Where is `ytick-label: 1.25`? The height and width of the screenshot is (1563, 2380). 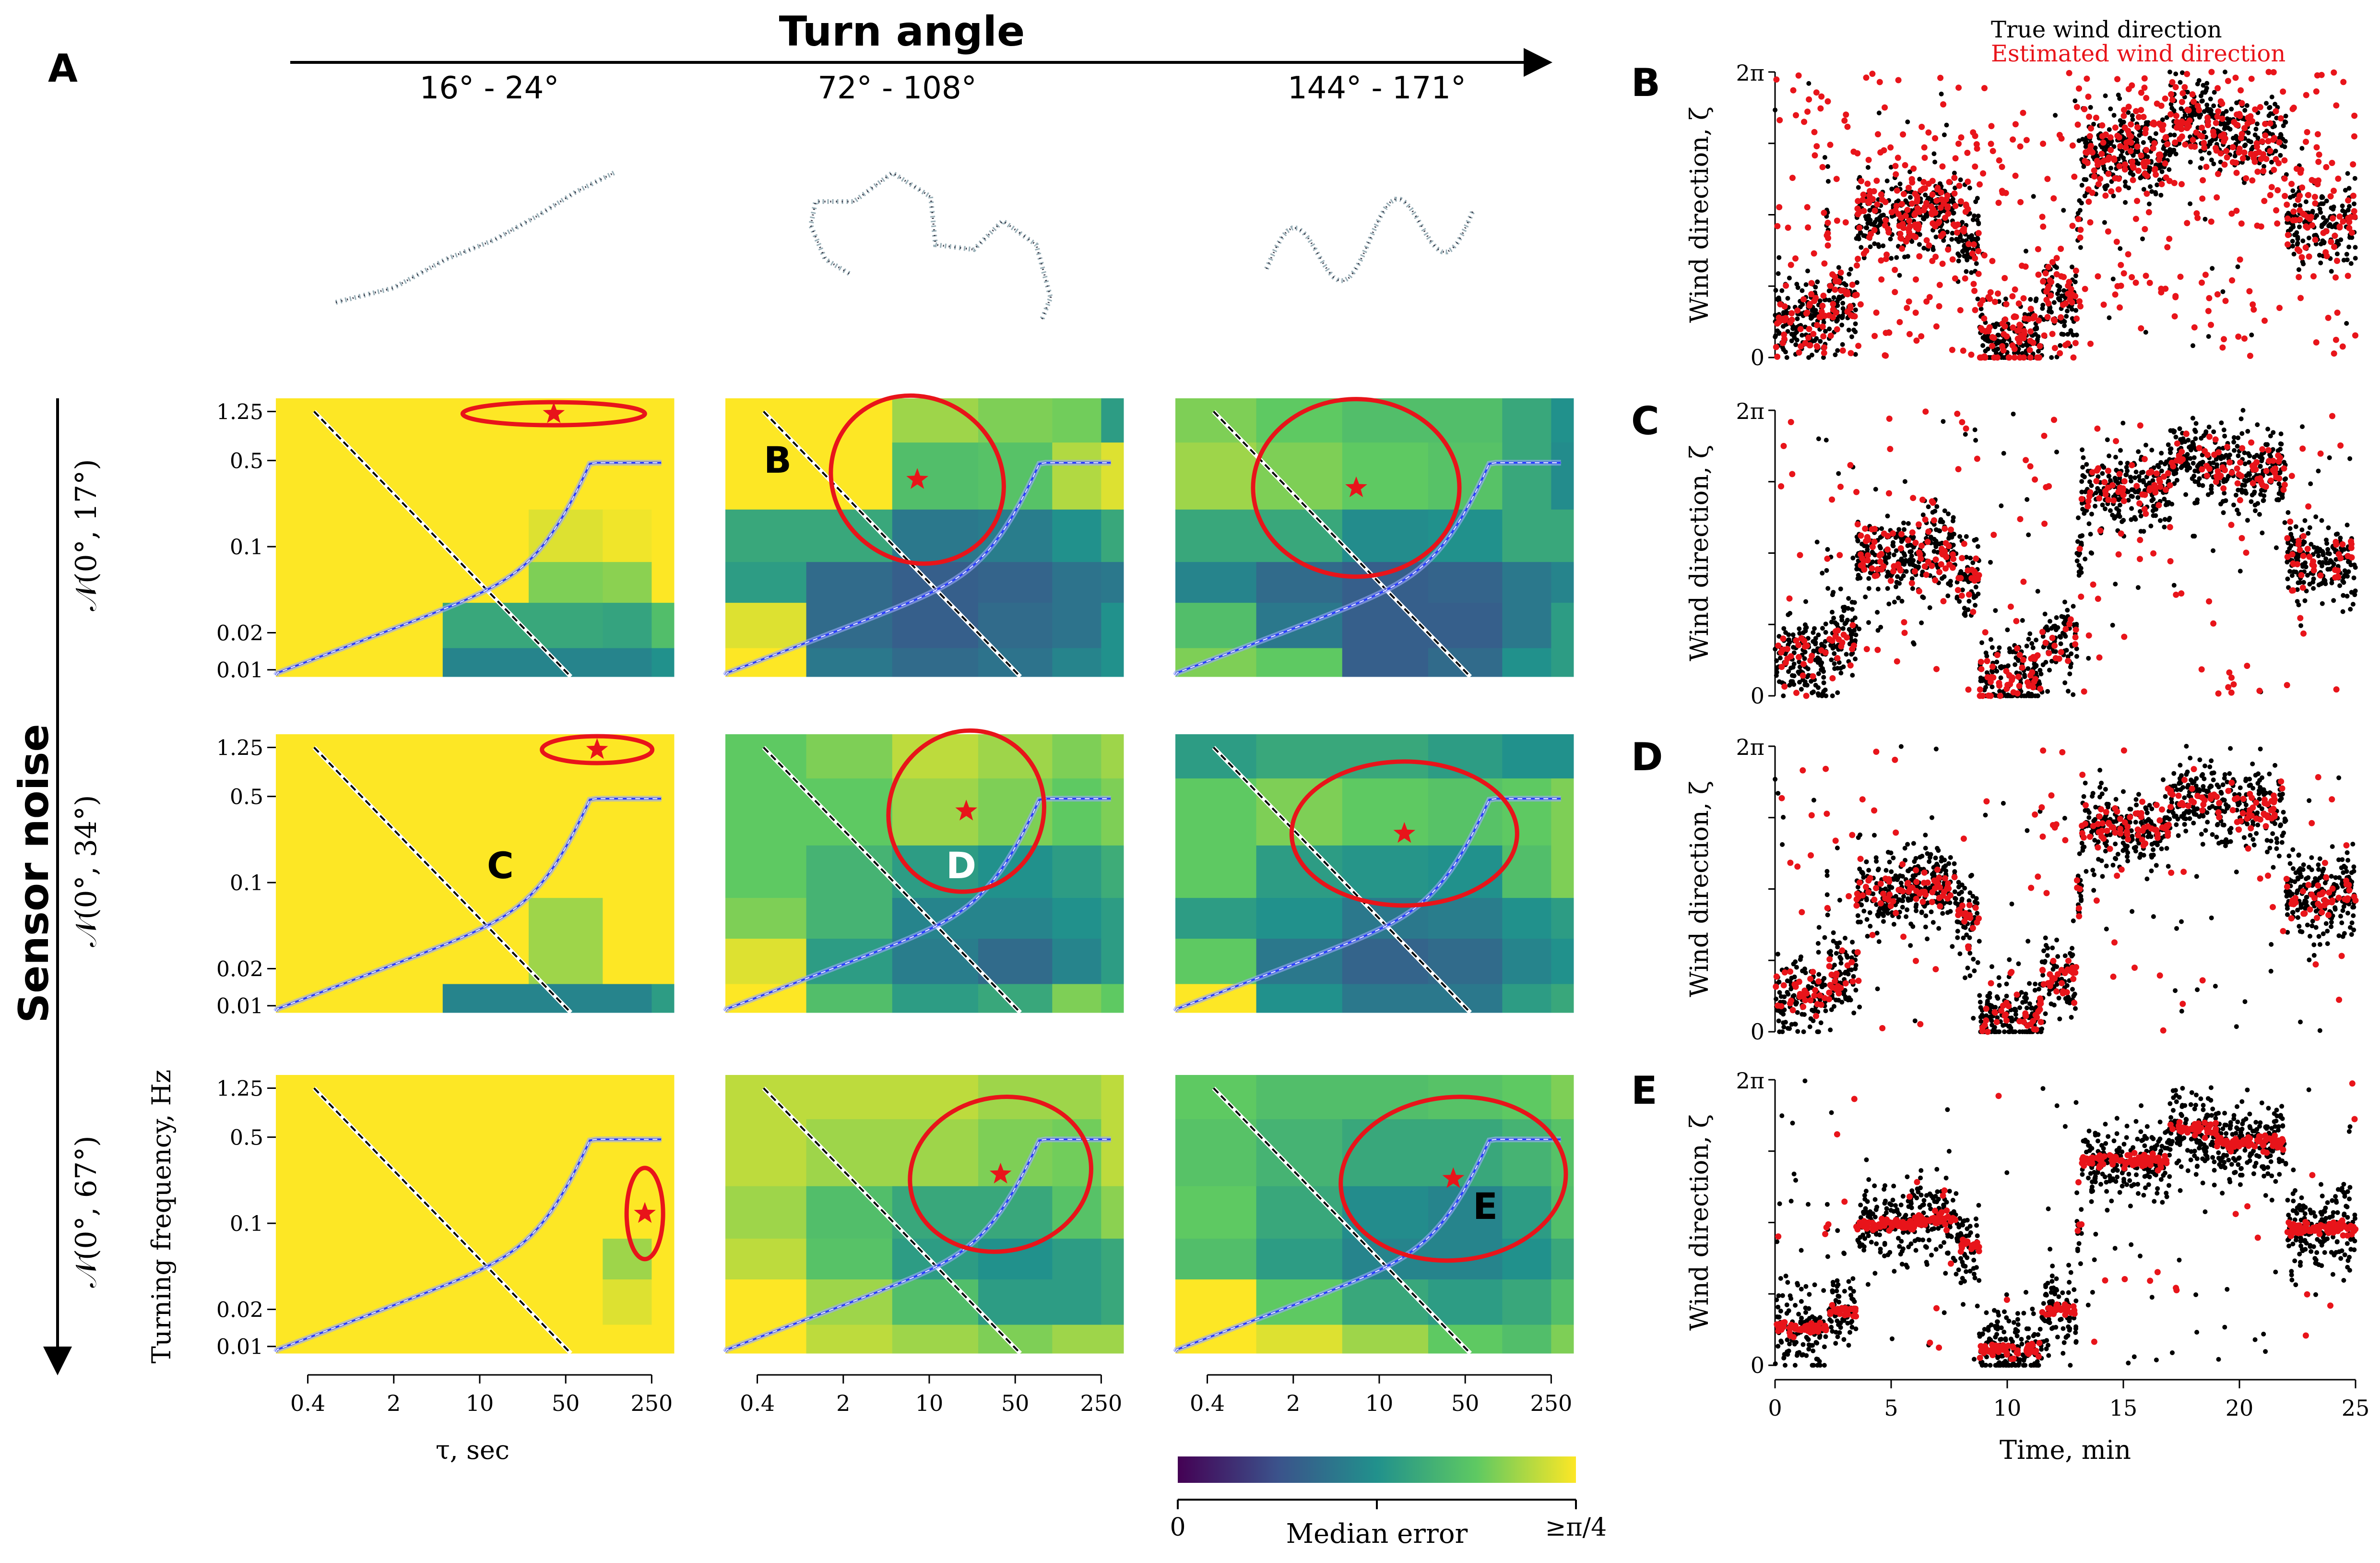
ytick-label: 1.25 is located at coordinates (240, 748).